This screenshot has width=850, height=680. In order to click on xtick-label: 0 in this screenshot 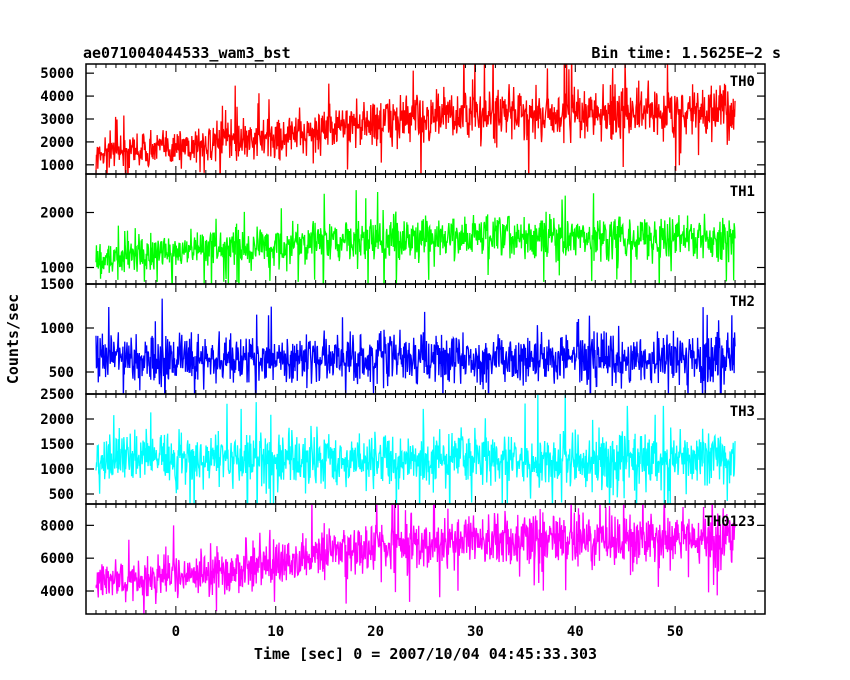, I will do `click(176, 632)`.